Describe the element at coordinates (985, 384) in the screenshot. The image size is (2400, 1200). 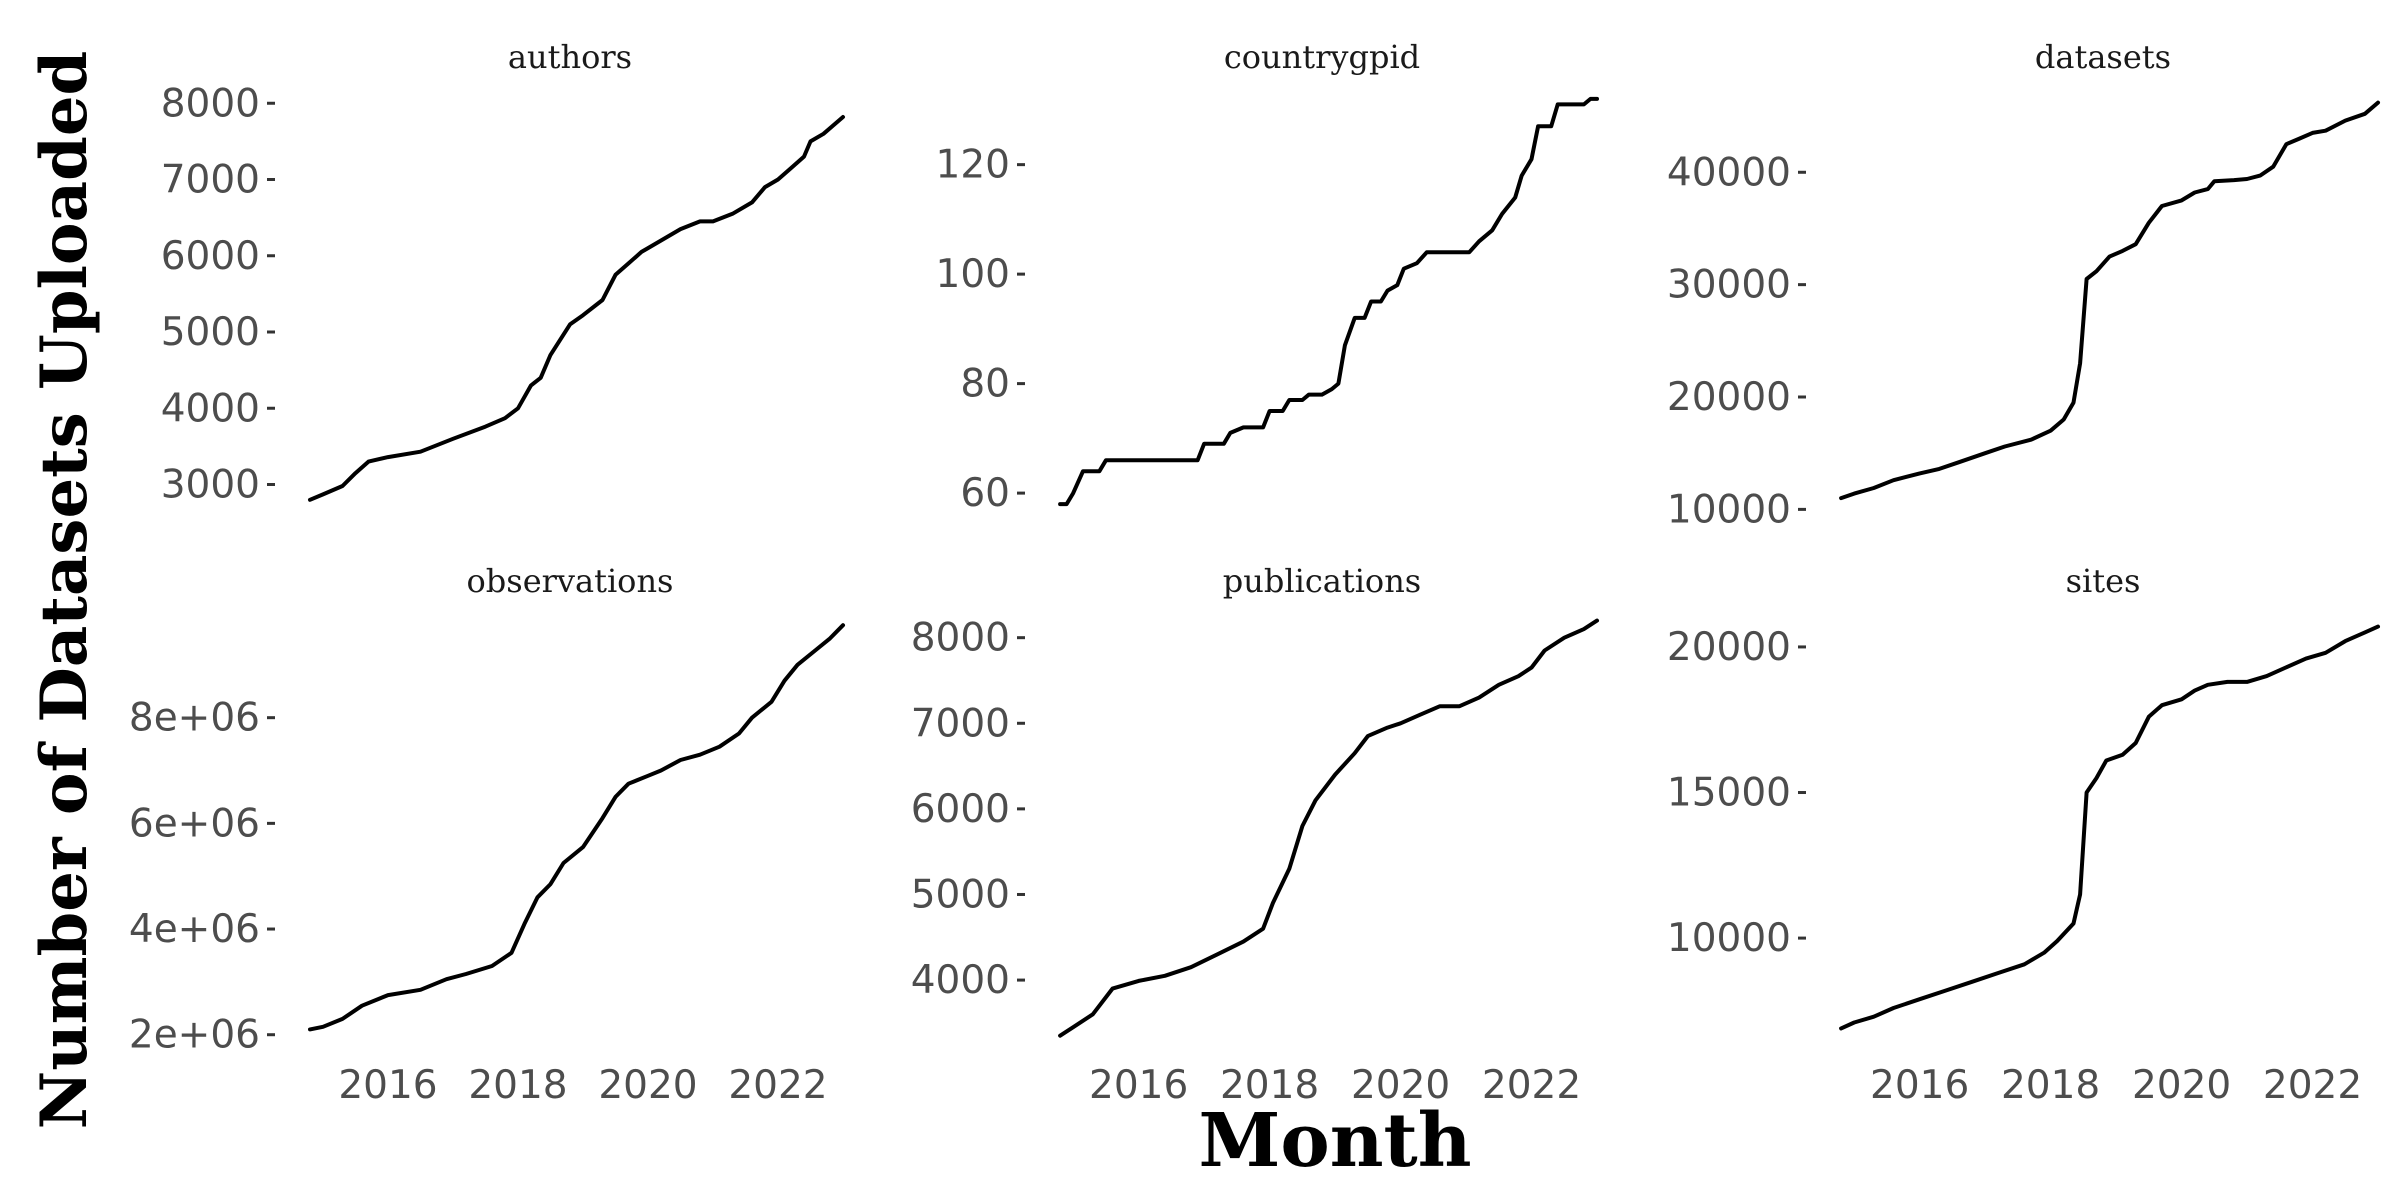
I see `y-tick-label: 80` at that location.